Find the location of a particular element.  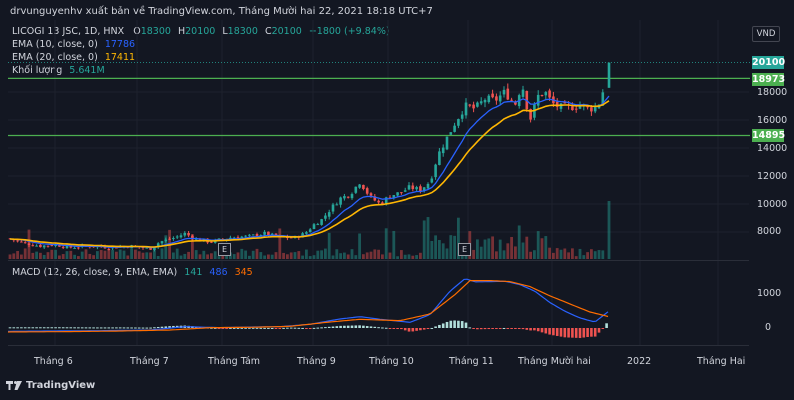

tradingview-logo-icon is located at coordinates (14, 385).